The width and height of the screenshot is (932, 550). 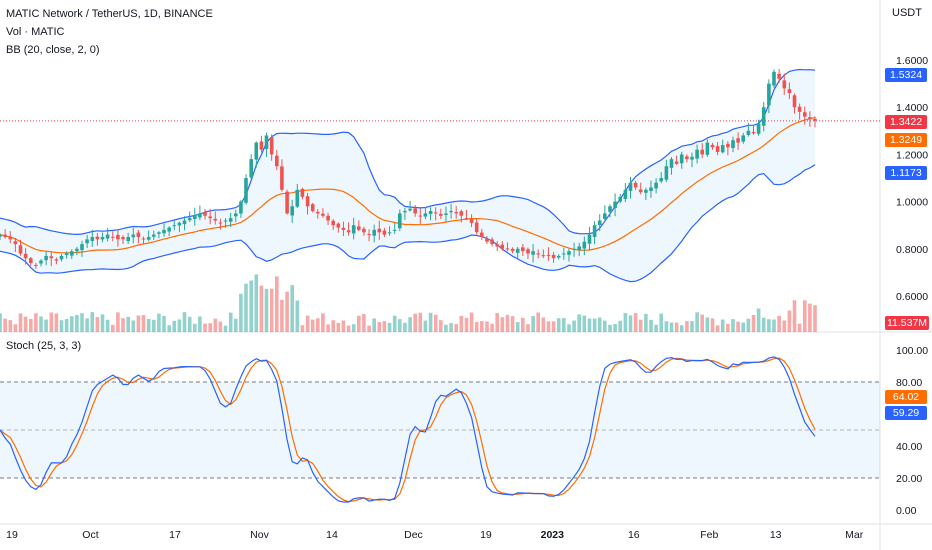 What do you see at coordinates (909, 447) in the screenshot?
I see `stoch-axis-tick: 40.00` at bounding box center [909, 447].